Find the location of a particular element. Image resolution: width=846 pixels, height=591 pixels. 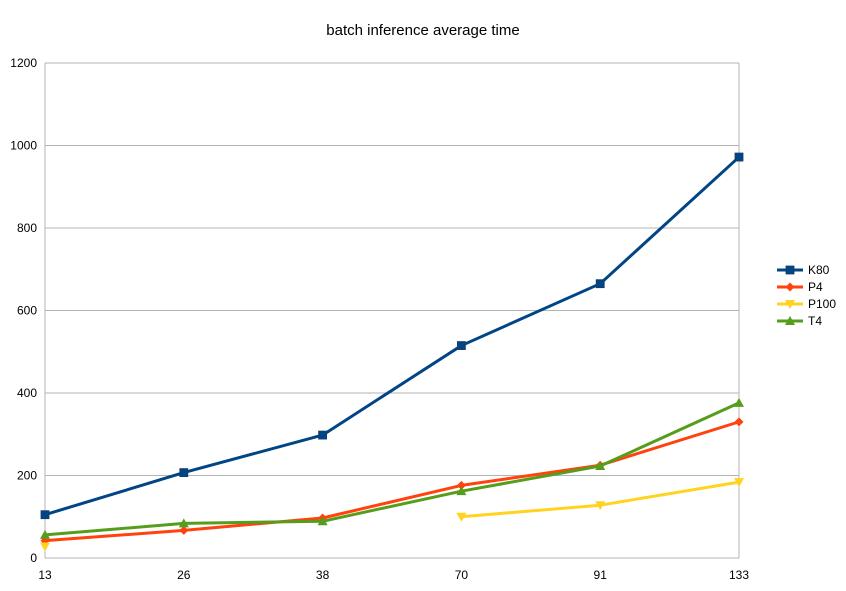

series-p100 is located at coordinates (392, 515).